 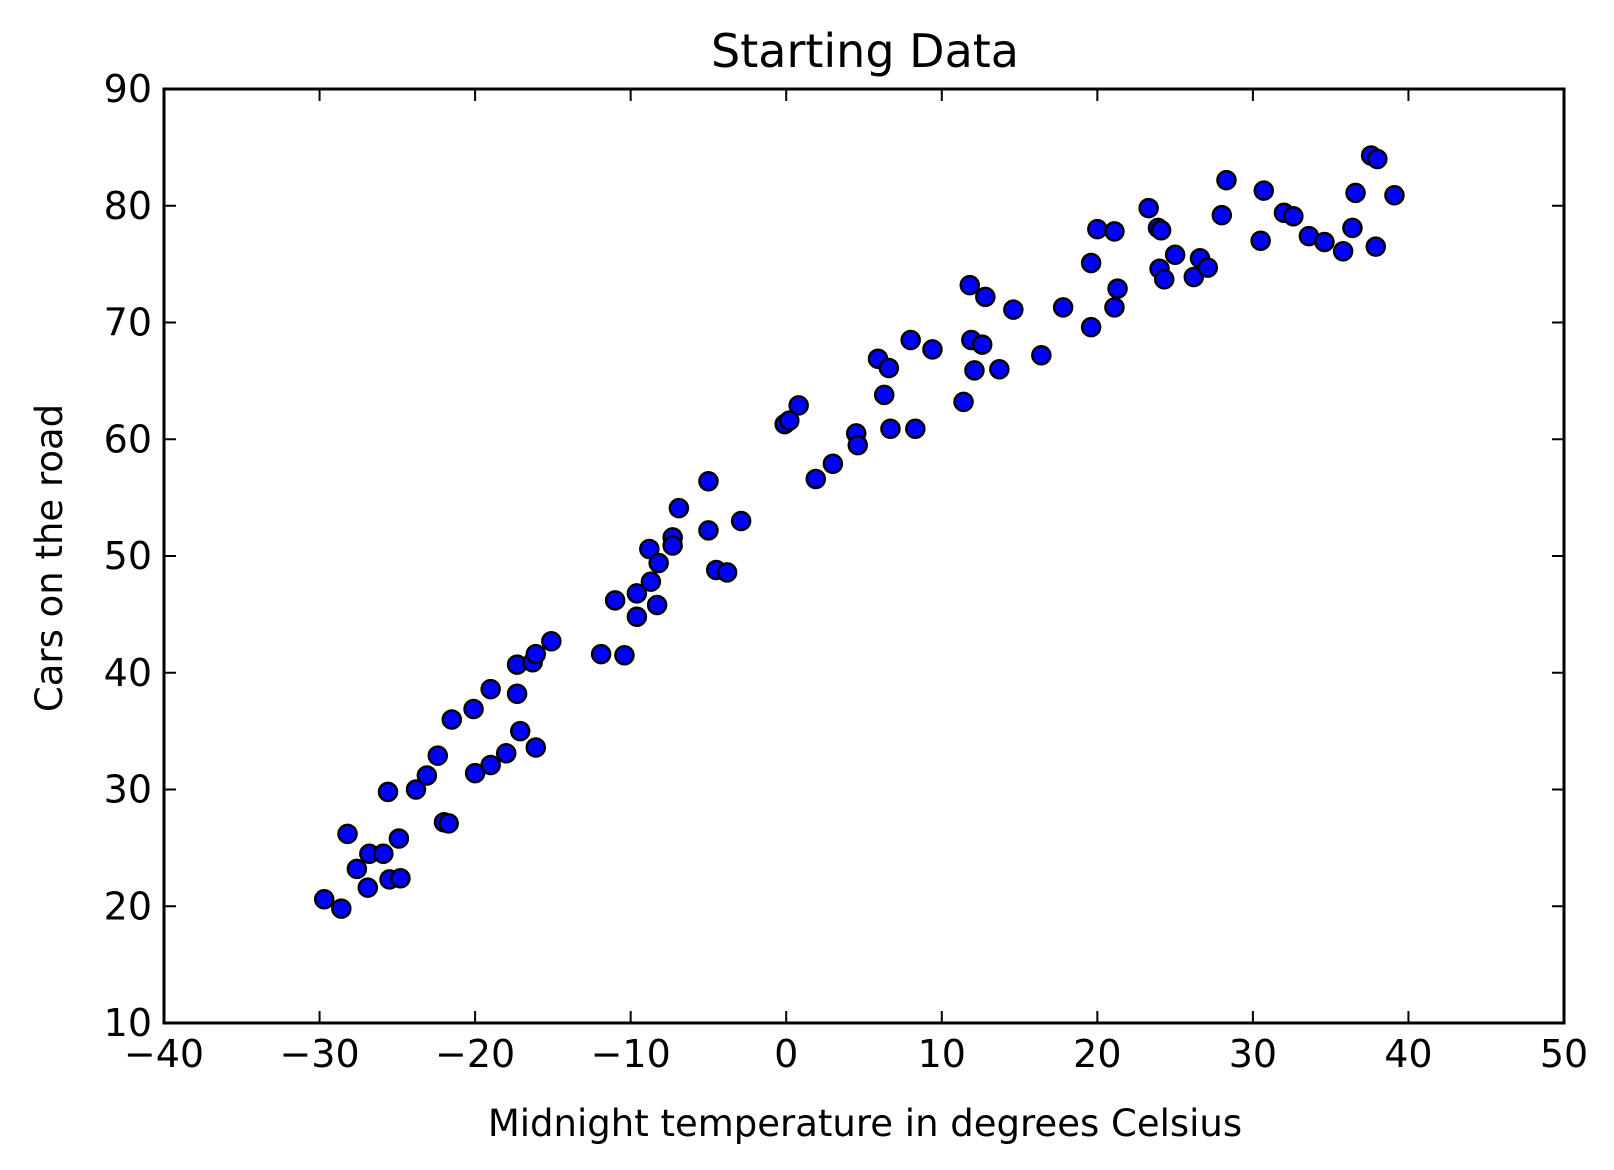 What do you see at coordinates (128, 556) in the screenshot?
I see `y-tick-label: 50` at bounding box center [128, 556].